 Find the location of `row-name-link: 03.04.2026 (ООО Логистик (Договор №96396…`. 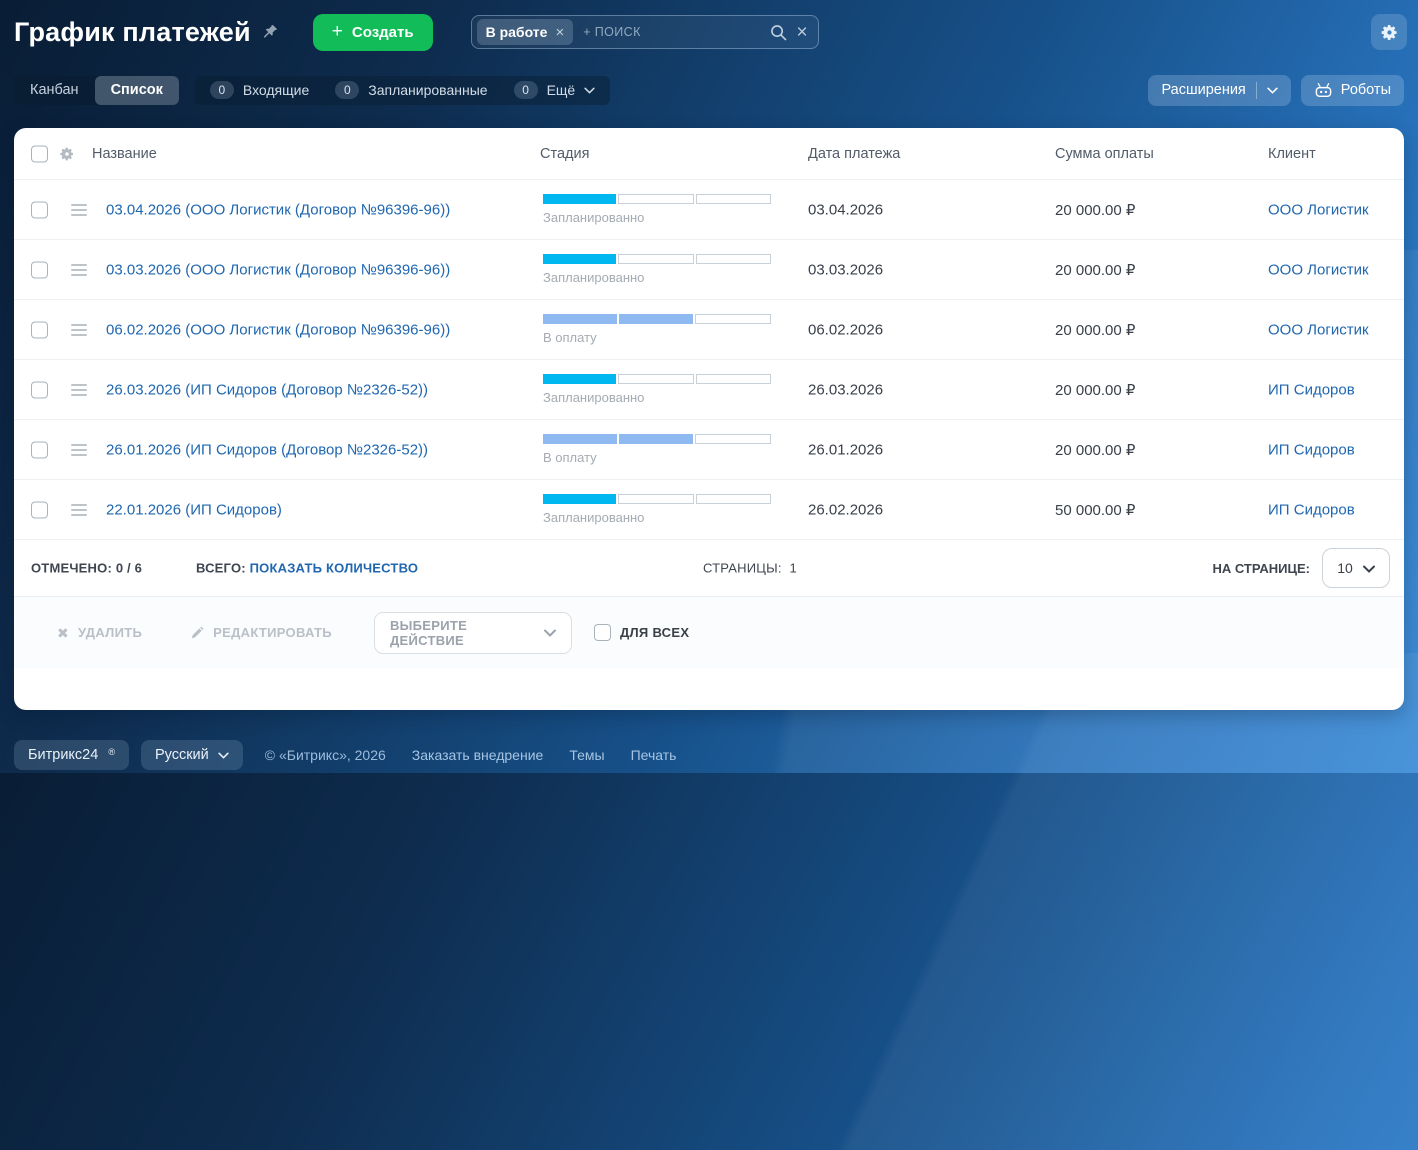

row-name-link: 03.04.2026 (ООО Логистик (Договор №96396… is located at coordinates (278, 209).